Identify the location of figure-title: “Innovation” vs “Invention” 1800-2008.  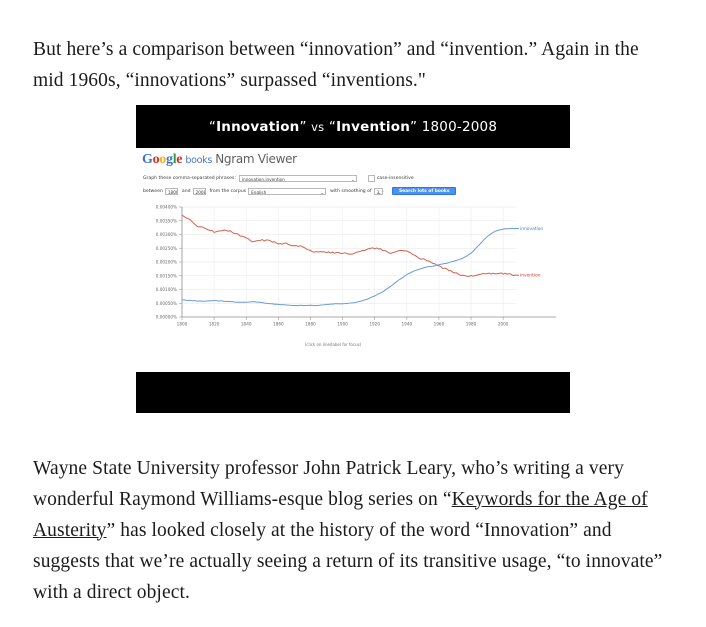
(353, 126).